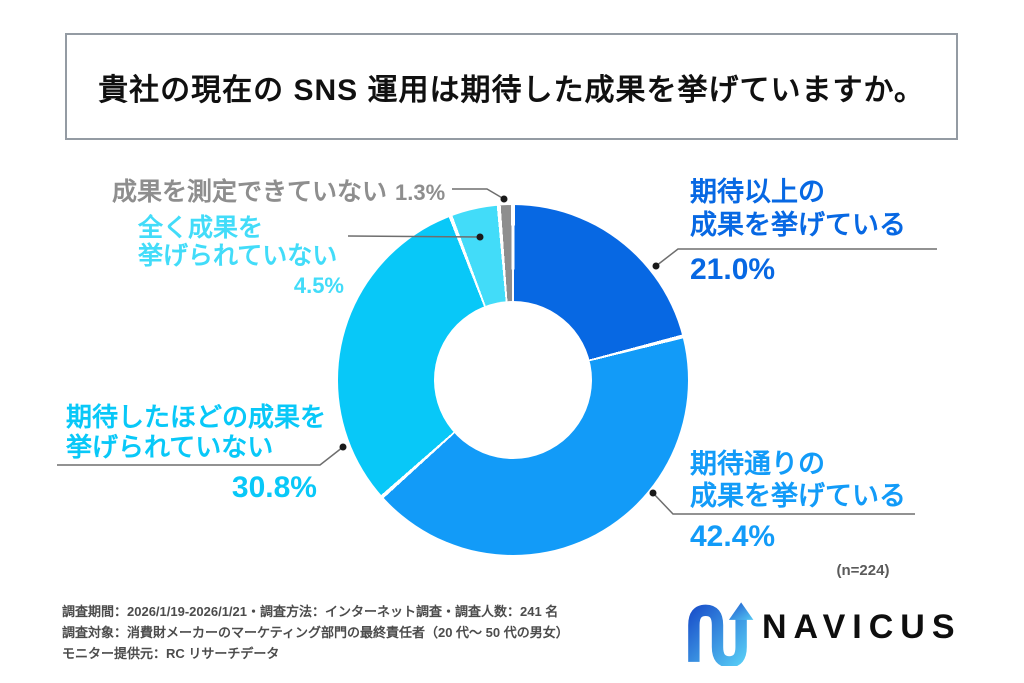  Describe the element at coordinates (733, 536) in the screenshot. I see `callout-as-expected-percent: 42.4%` at that location.